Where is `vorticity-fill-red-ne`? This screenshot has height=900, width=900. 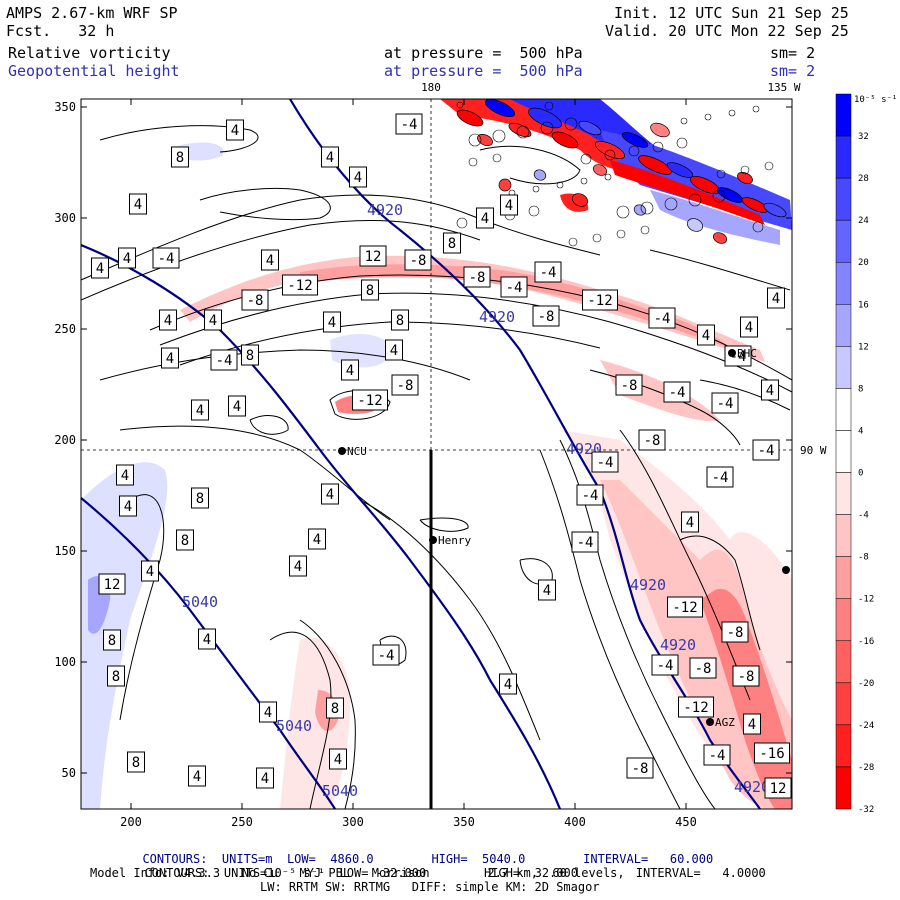
vorticity-fill-red-ne is located at coordinates (545, 135).